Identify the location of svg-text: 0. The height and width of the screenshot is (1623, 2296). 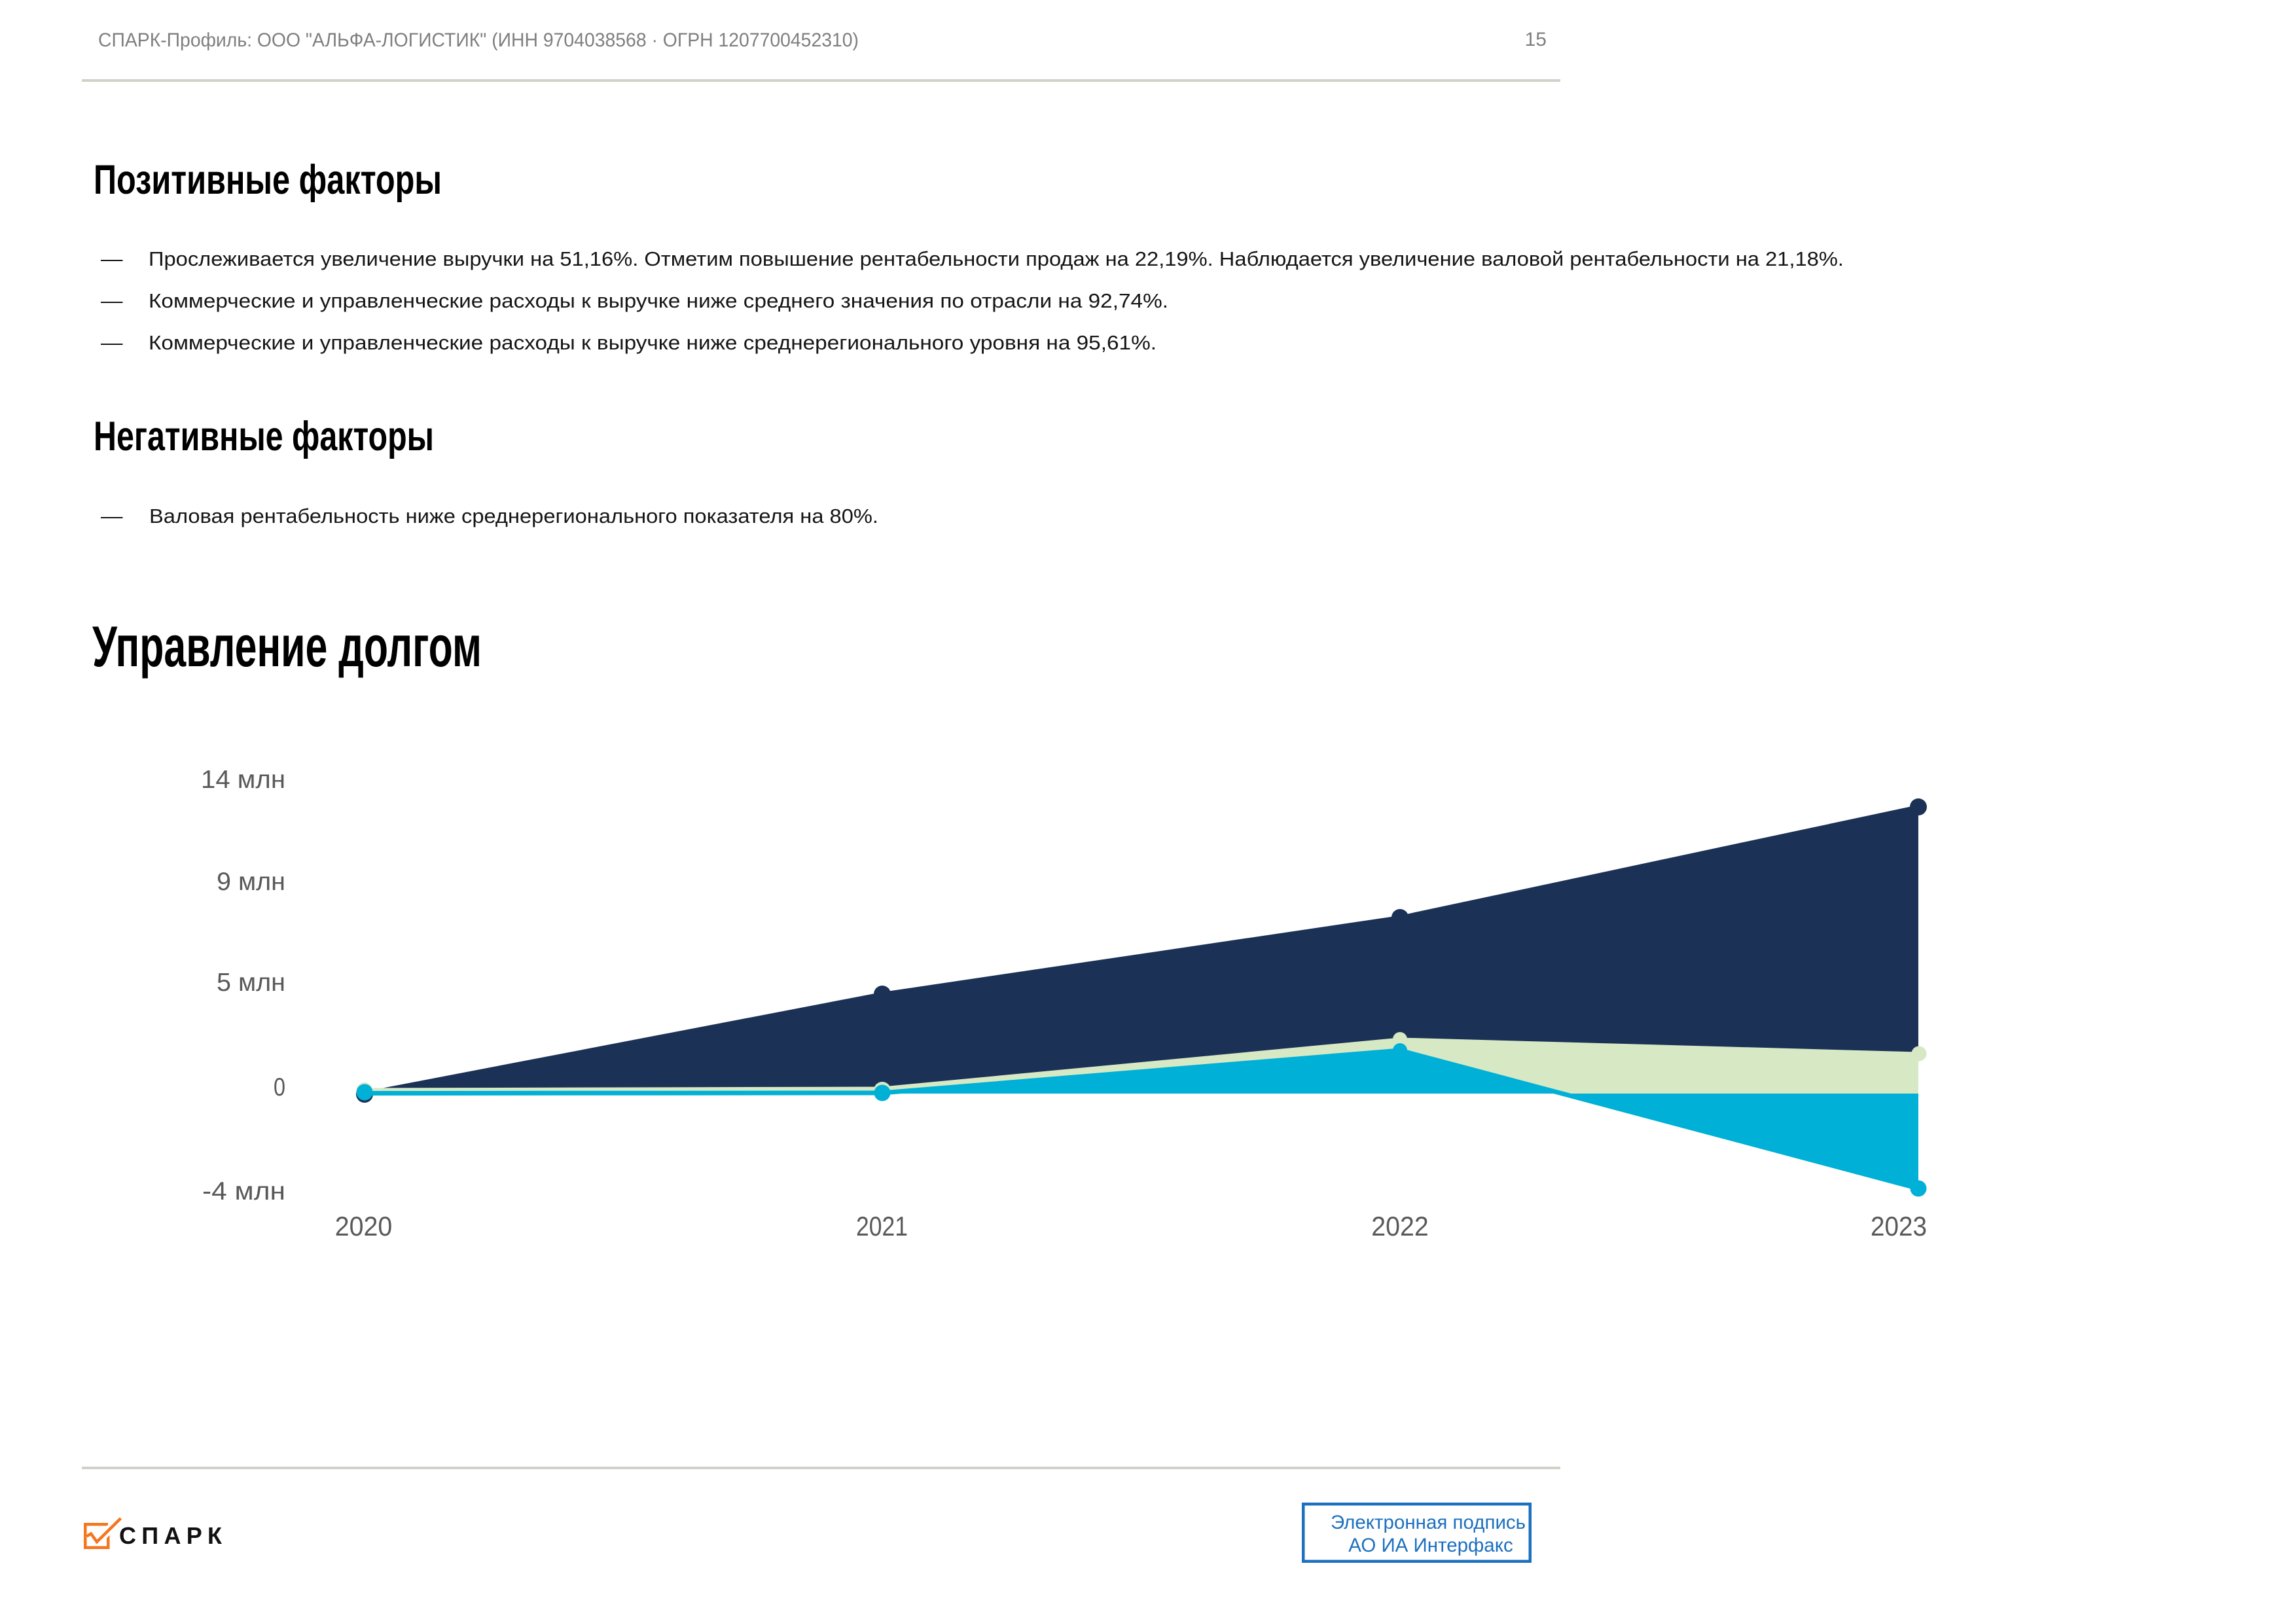
(279, 1087).